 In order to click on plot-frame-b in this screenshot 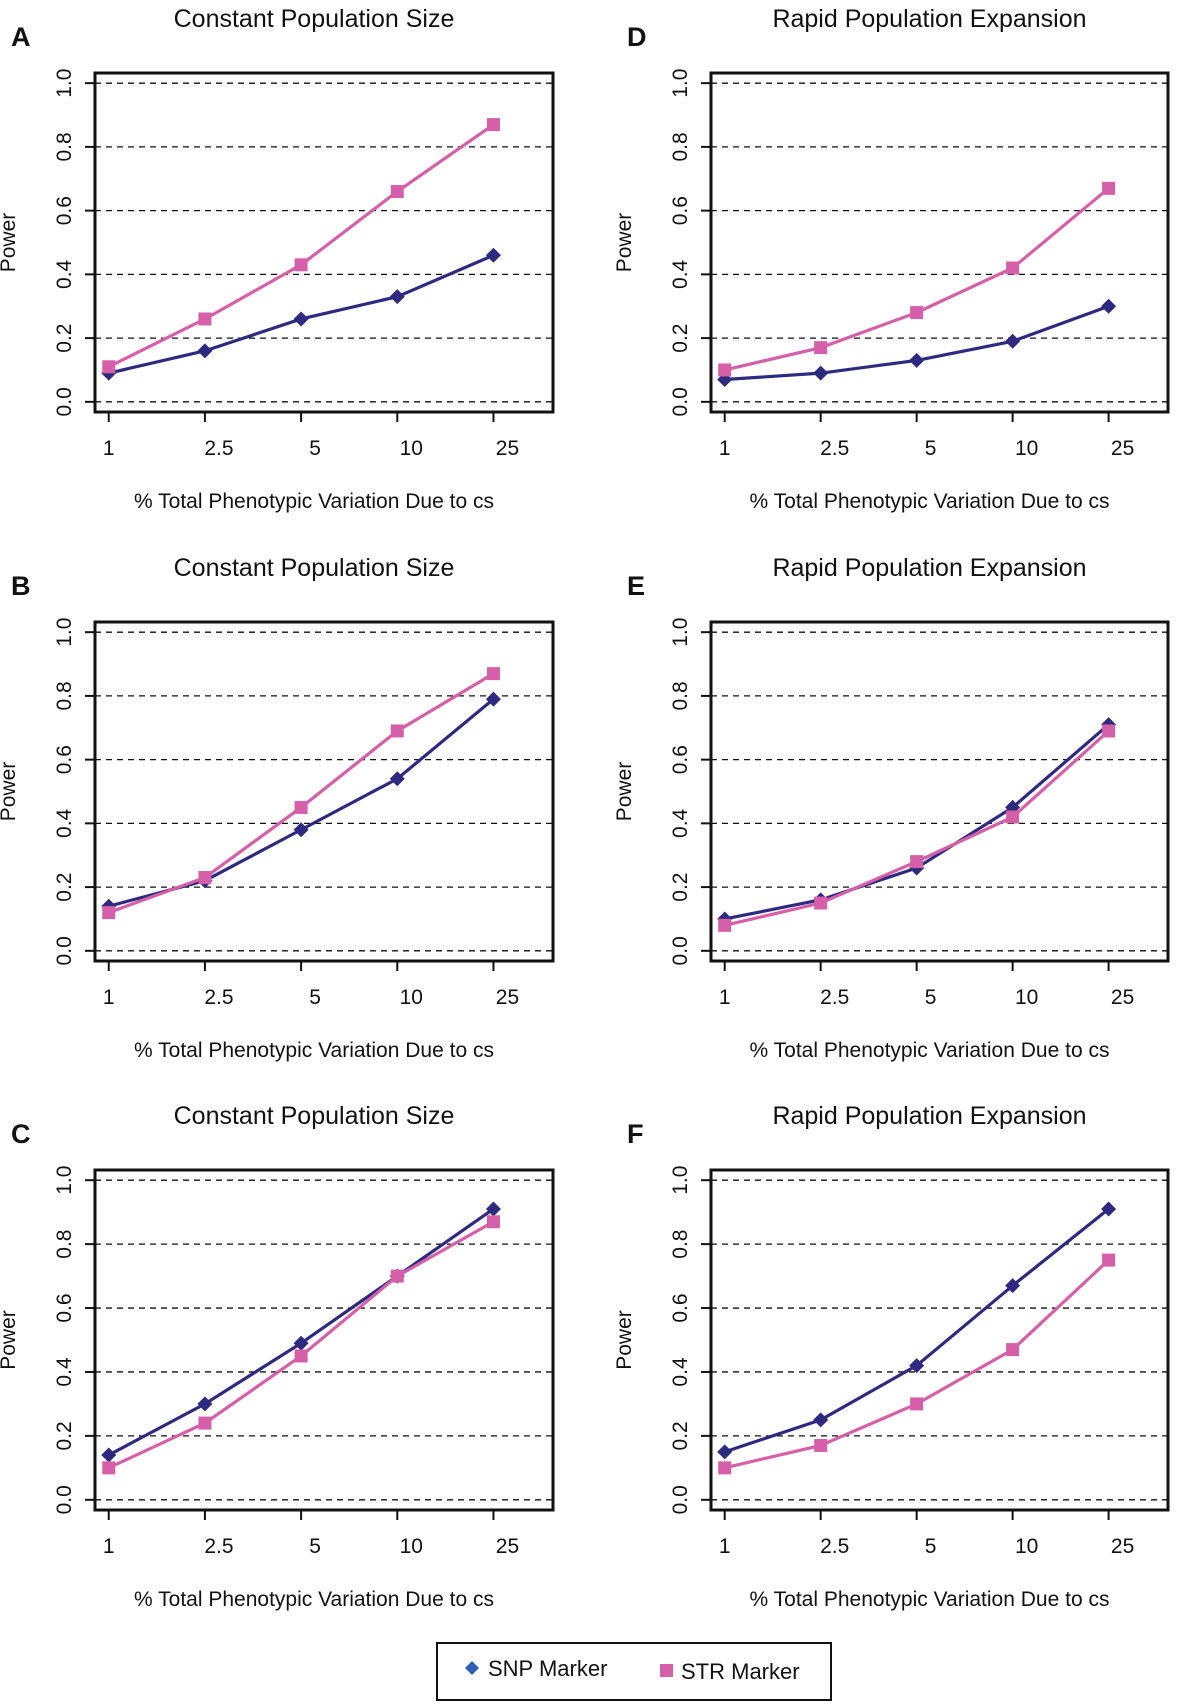, I will do `click(324, 791)`.